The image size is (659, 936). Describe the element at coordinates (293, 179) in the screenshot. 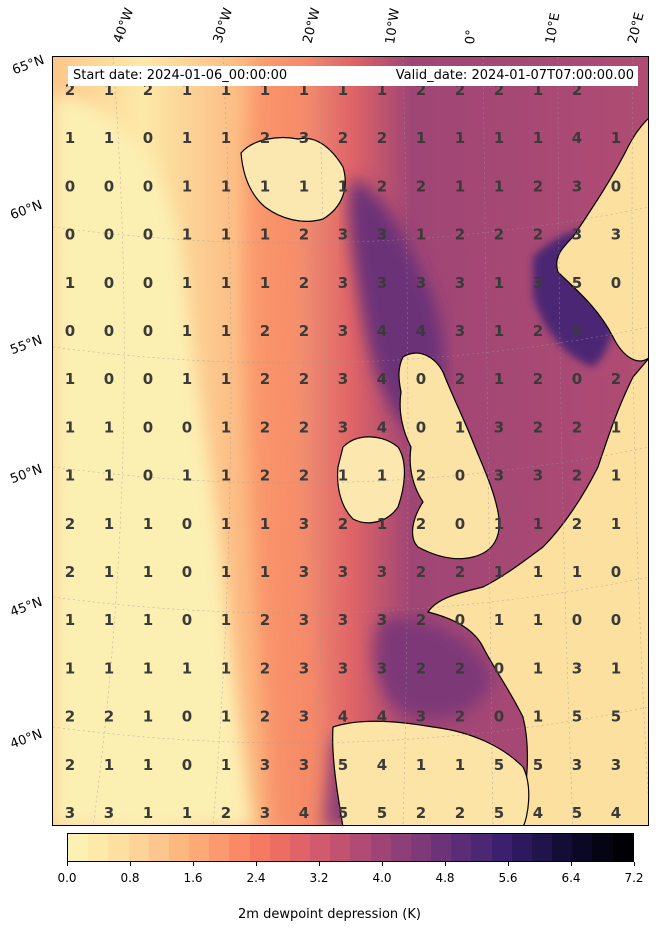

I see `iceland-landmass` at that location.